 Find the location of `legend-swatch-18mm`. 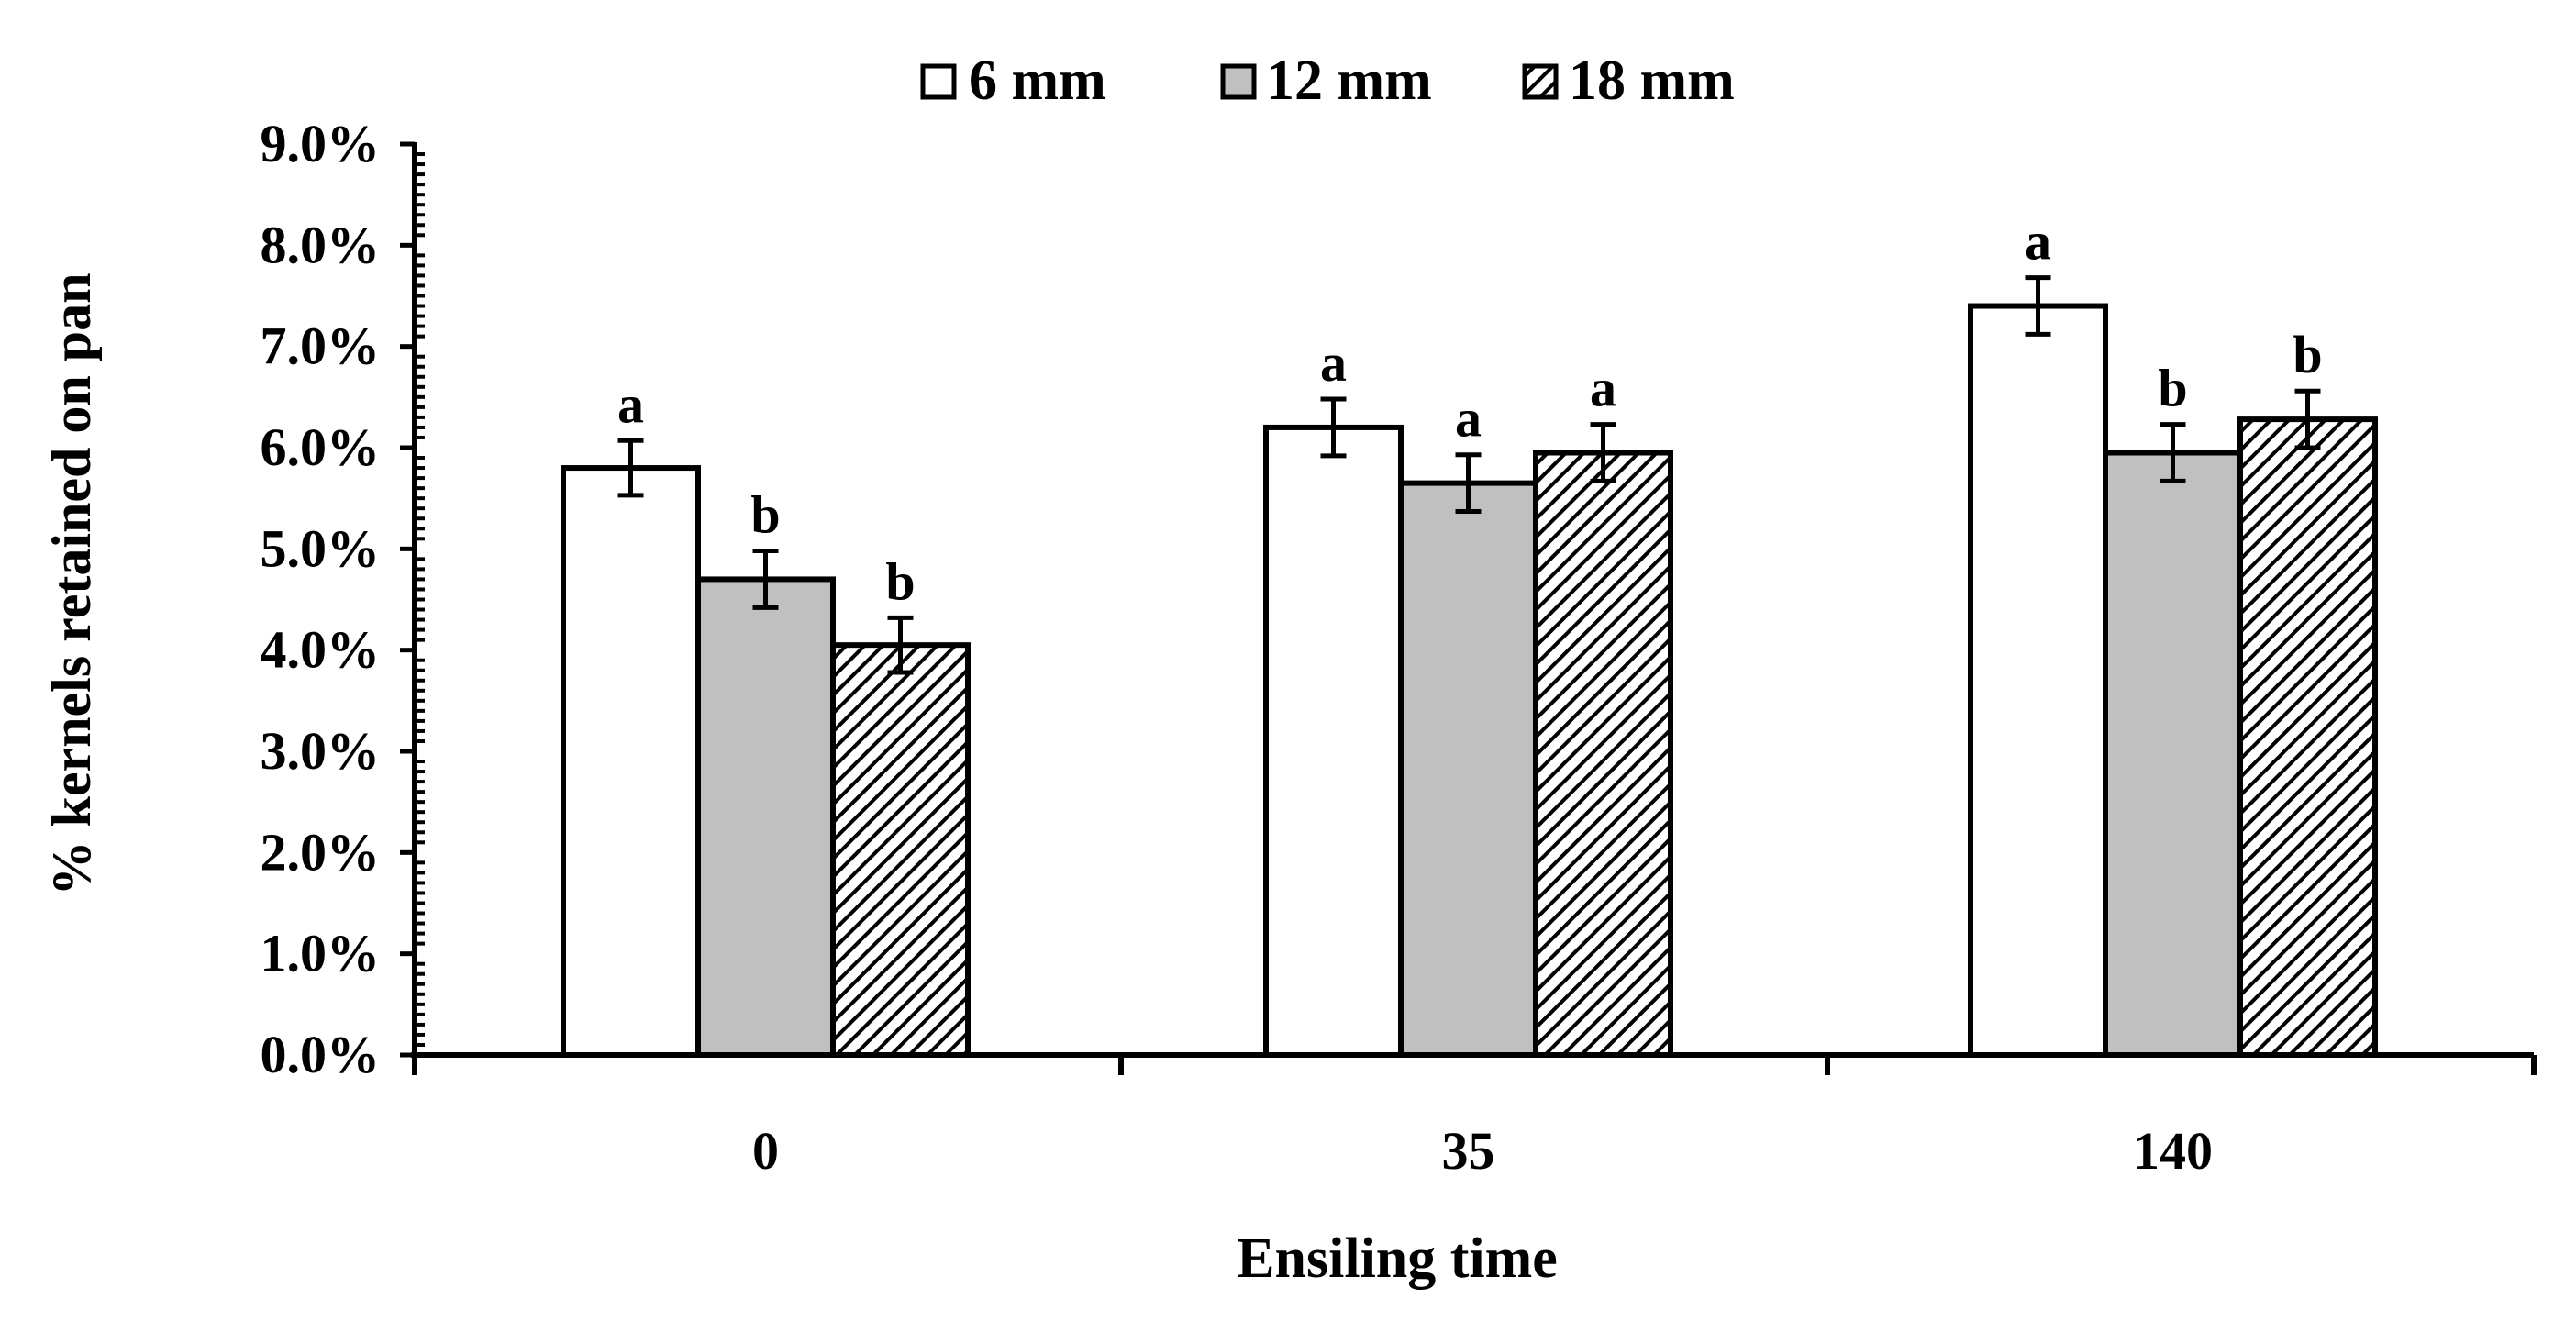

legend-swatch-18mm is located at coordinates (1540, 81).